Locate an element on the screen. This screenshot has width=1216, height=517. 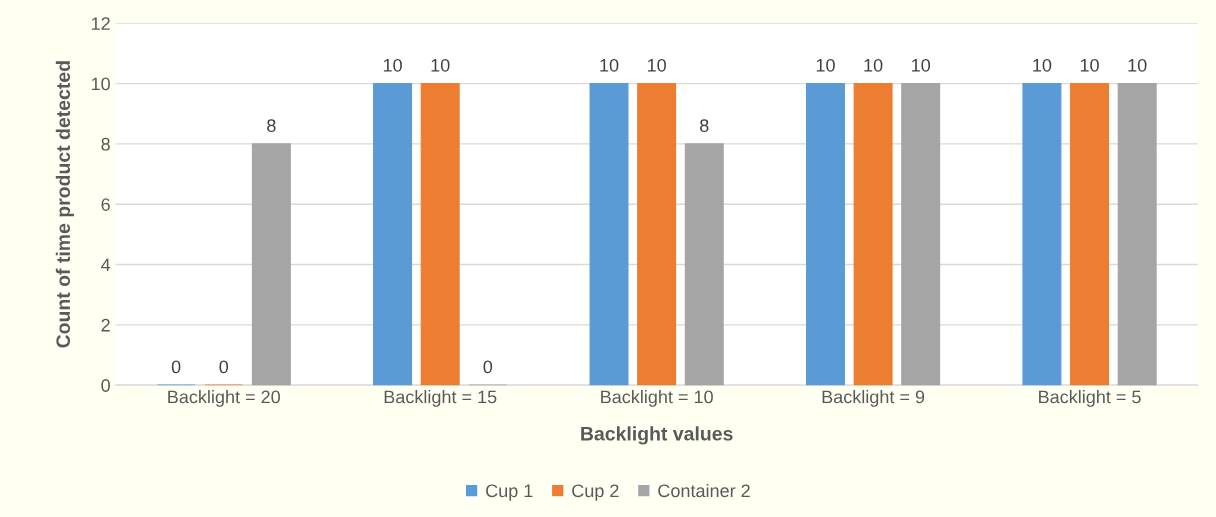
x-tick-label: Backlight = 9 is located at coordinates (873, 398).